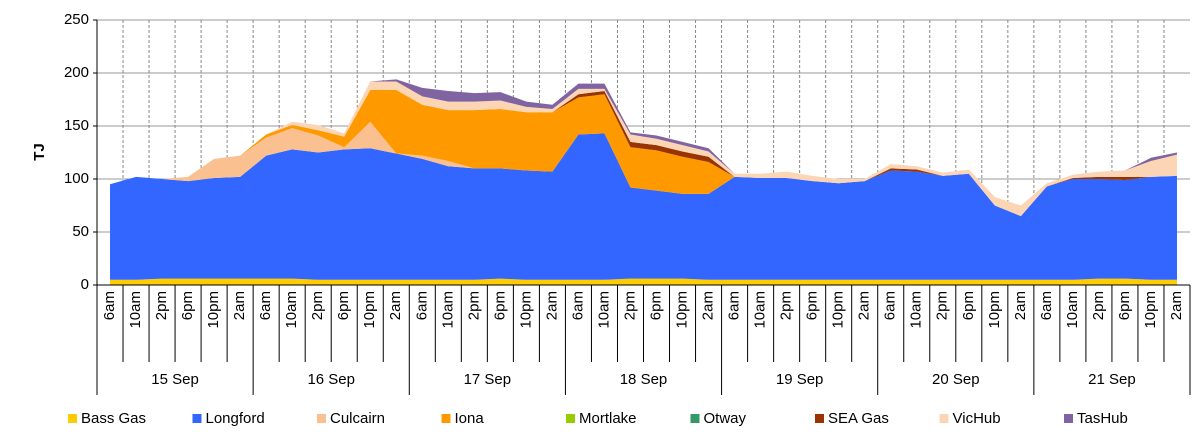  I want to click on y-axis-title: TJ, so click(39, 152).